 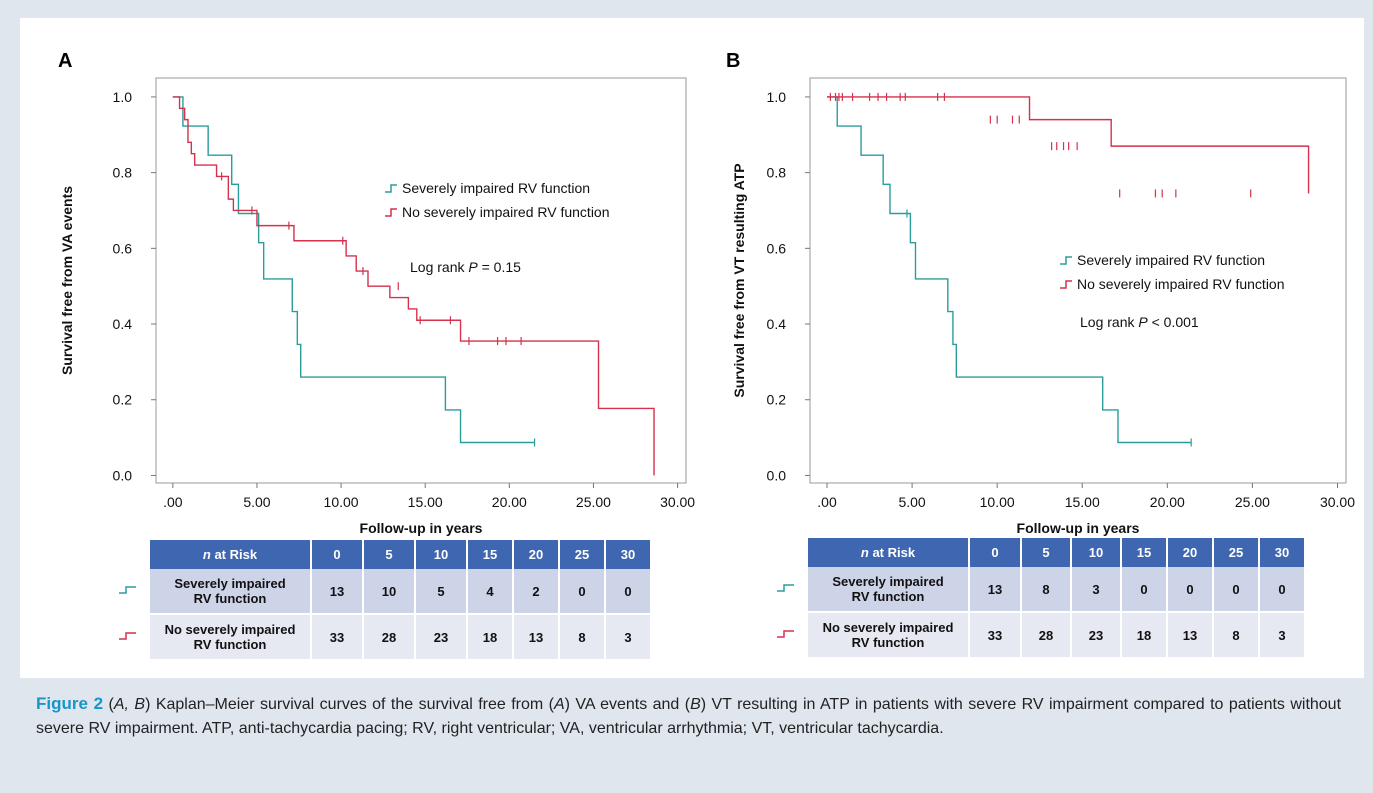 What do you see at coordinates (67, 280) in the screenshot?
I see `y-axis-label: Survival free from VA events` at bounding box center [67, 280].